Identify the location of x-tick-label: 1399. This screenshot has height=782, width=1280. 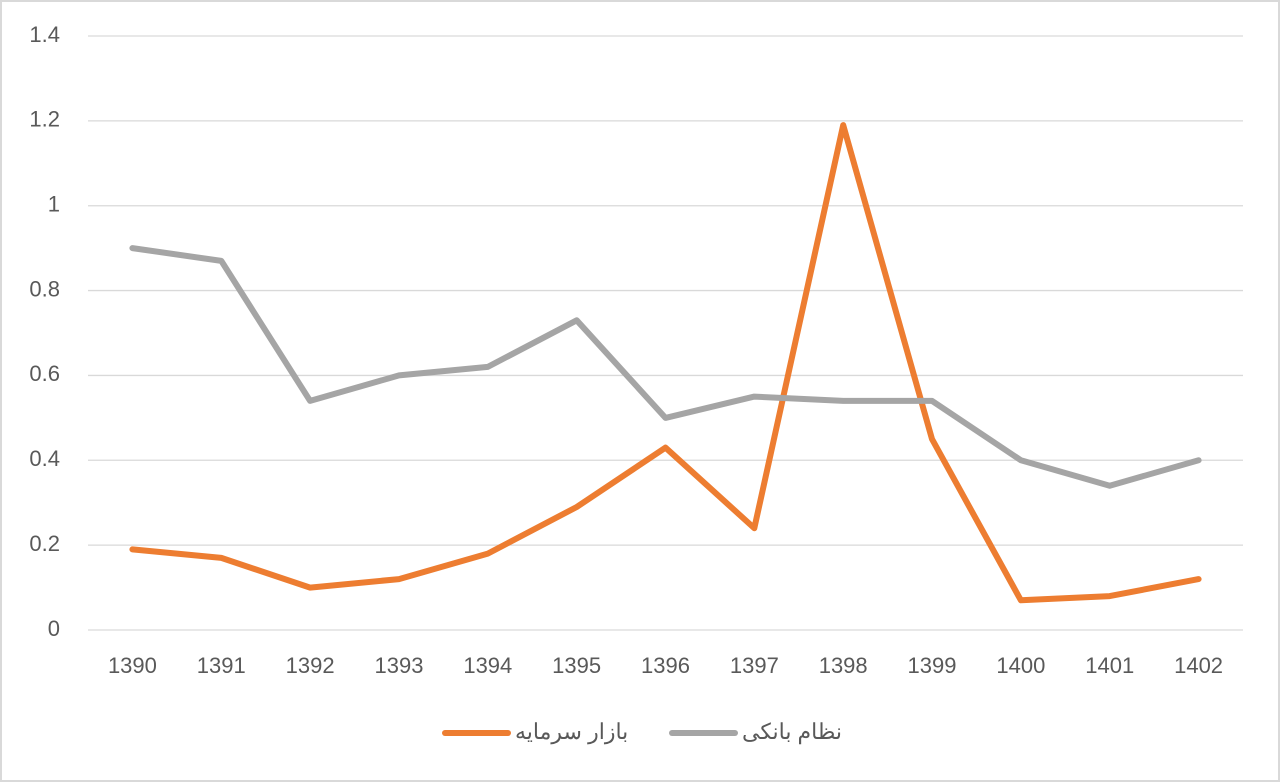
(932, 665).